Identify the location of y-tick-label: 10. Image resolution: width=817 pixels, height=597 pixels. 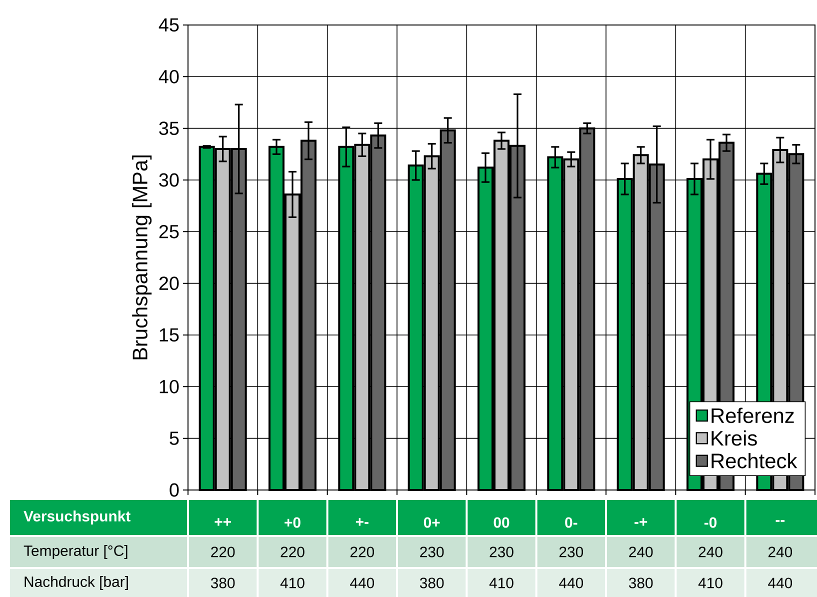
(169, 387).